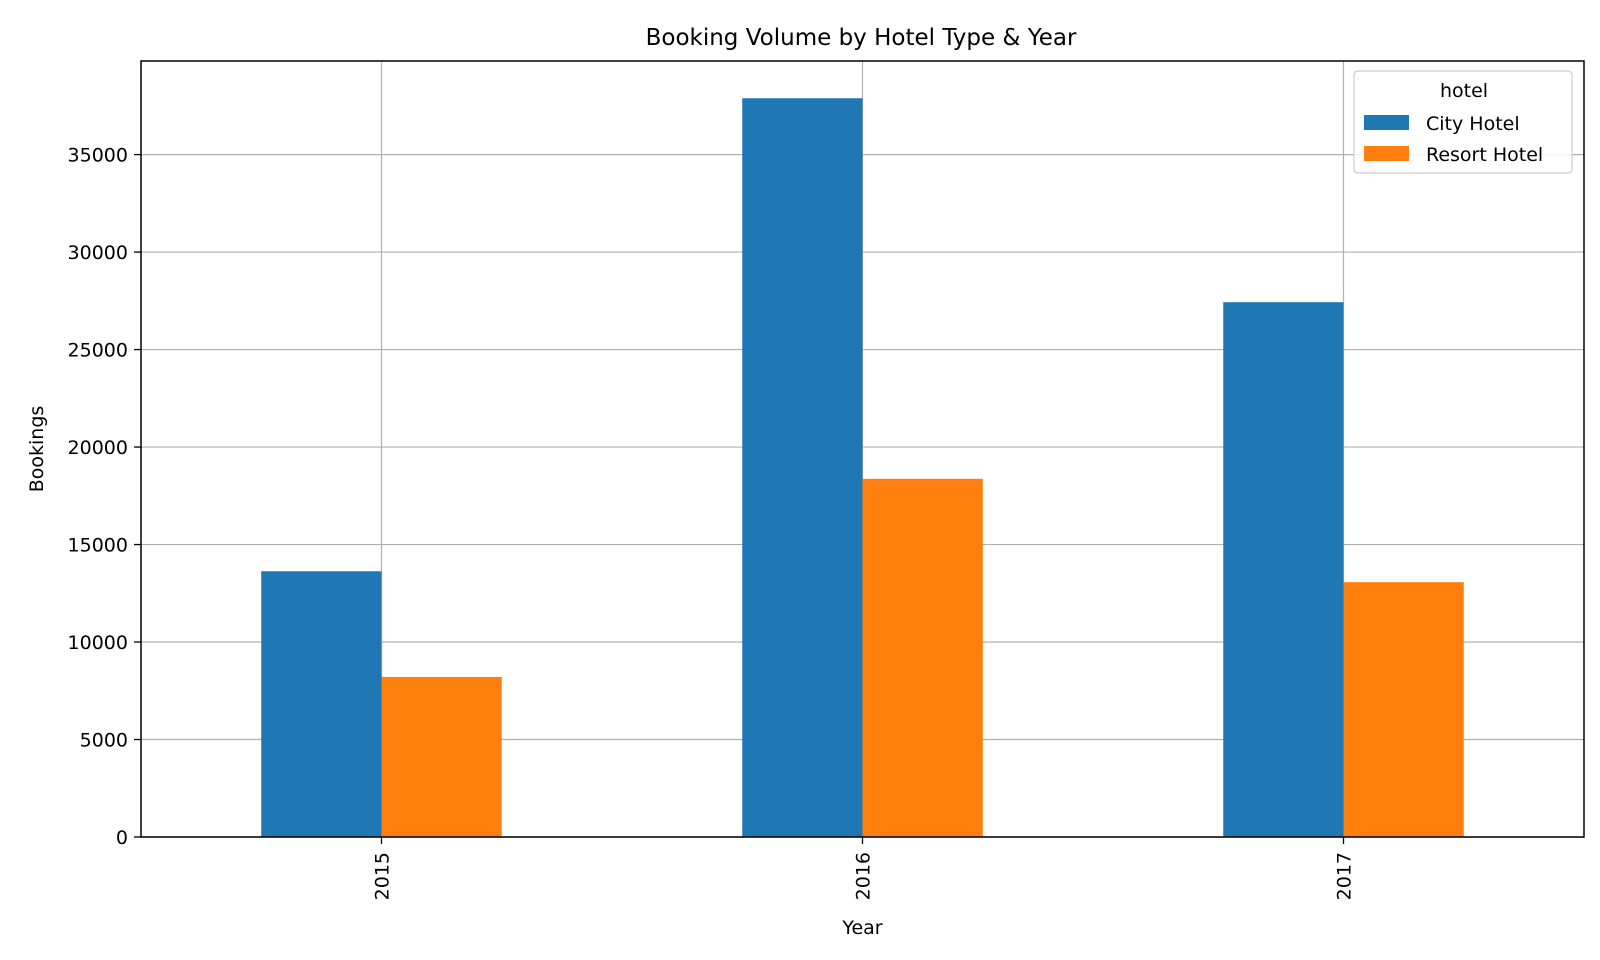 The image size is (1600, 960). Describe the element at coordinates (321, 704) in the screenshot. I see `bar-city-hotel-2015` at that location.